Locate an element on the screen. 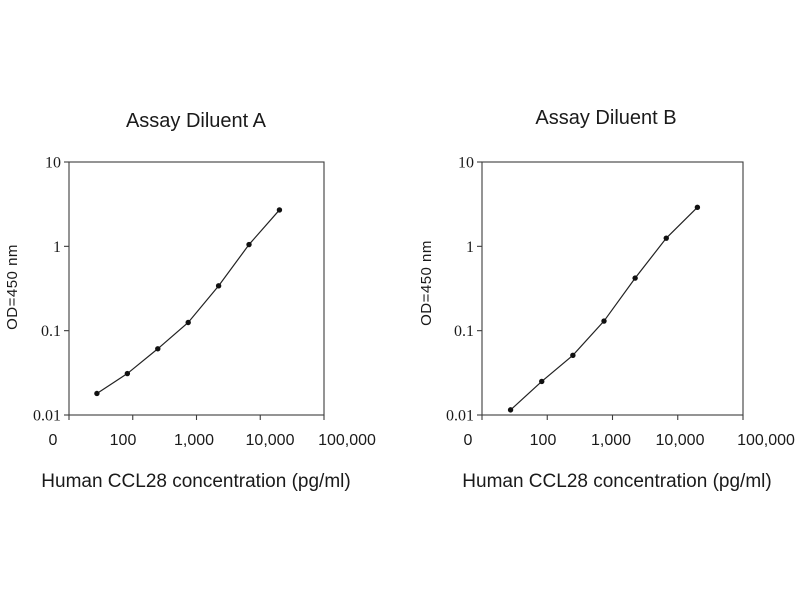 Image resolution: width=800 pixels, height=600 pixels. chart-a-x-axis-label: Human CCL28 concentration (pg/ml) is located at coordinates (195, 481).